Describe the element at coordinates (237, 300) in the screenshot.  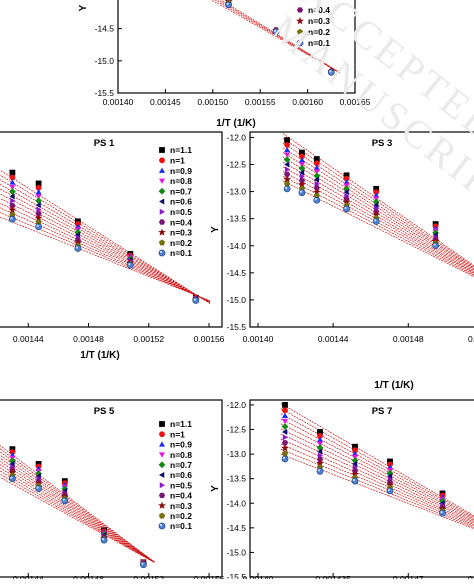
I see `panel-ps-3-ytick-label-6: -15.0` at that location.